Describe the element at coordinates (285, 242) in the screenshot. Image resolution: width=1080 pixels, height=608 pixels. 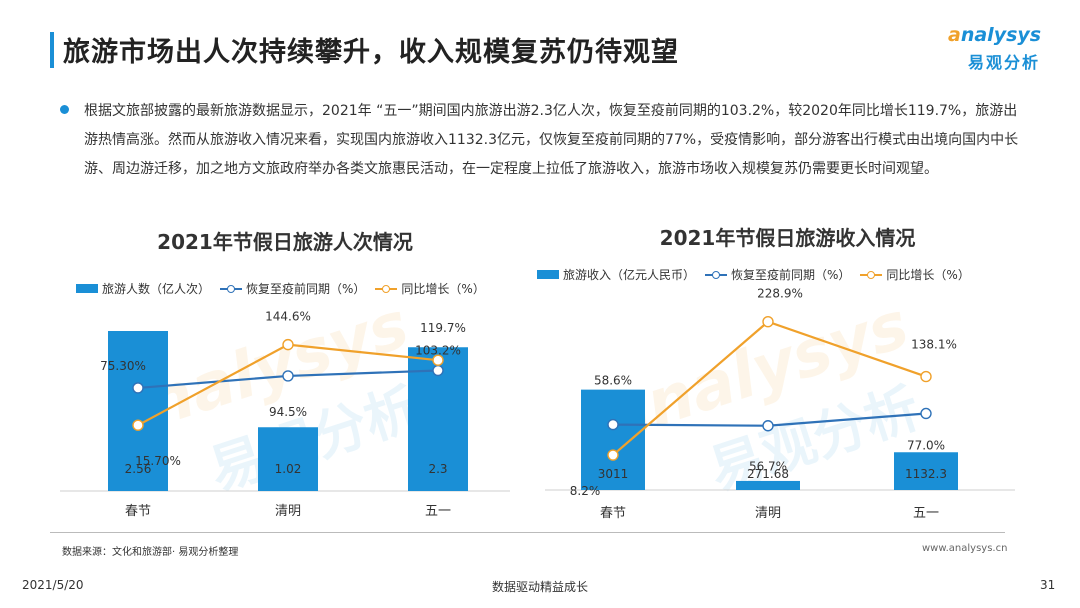
I see `left-chart-title: 2021年节假日旅游人次情况` at that location.